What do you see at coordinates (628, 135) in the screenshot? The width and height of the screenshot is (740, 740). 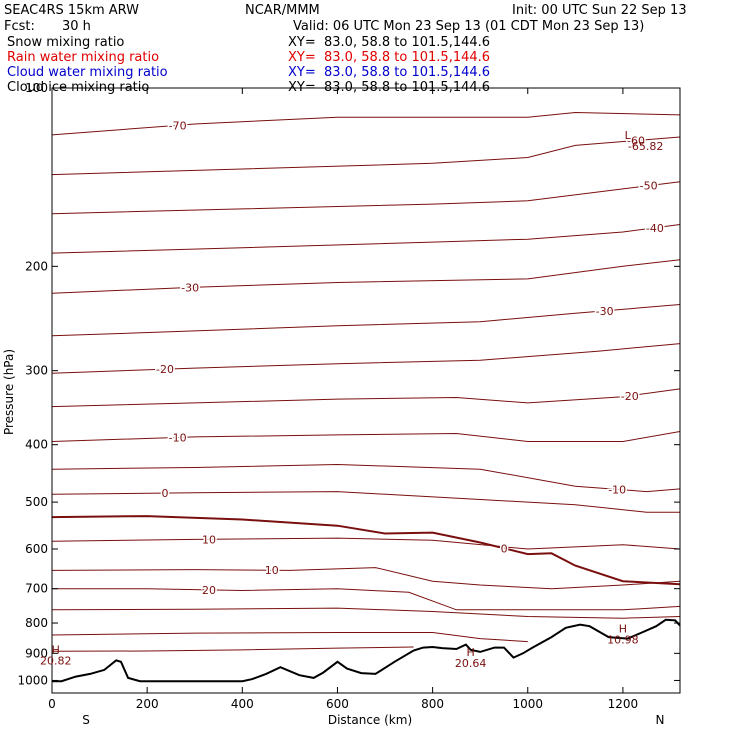 I see `extremum-marker: L` at bounding box center [628, 135].